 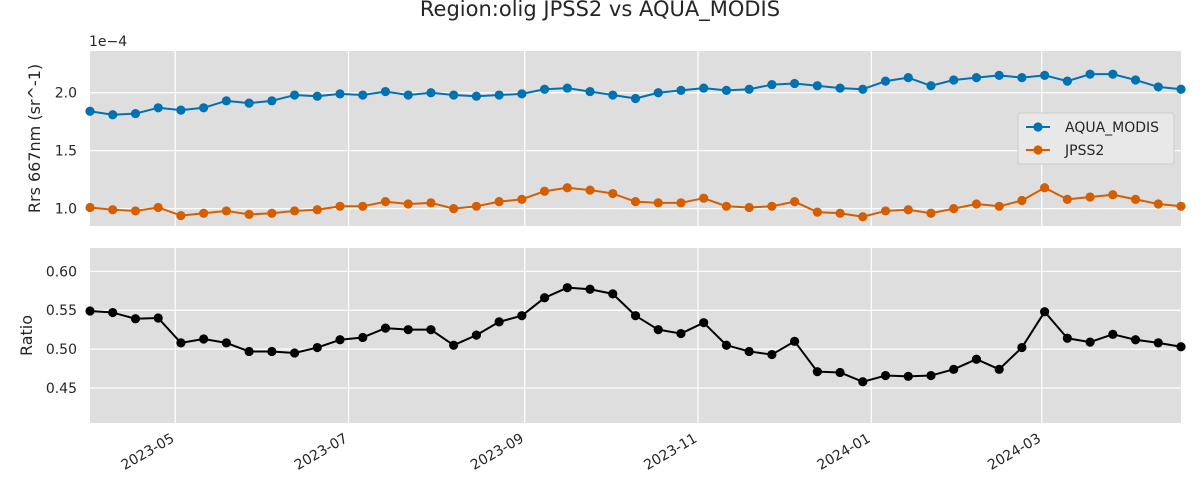 I want to click on ratio-y-tick-label: 0.55, so click(x=61, y=311).